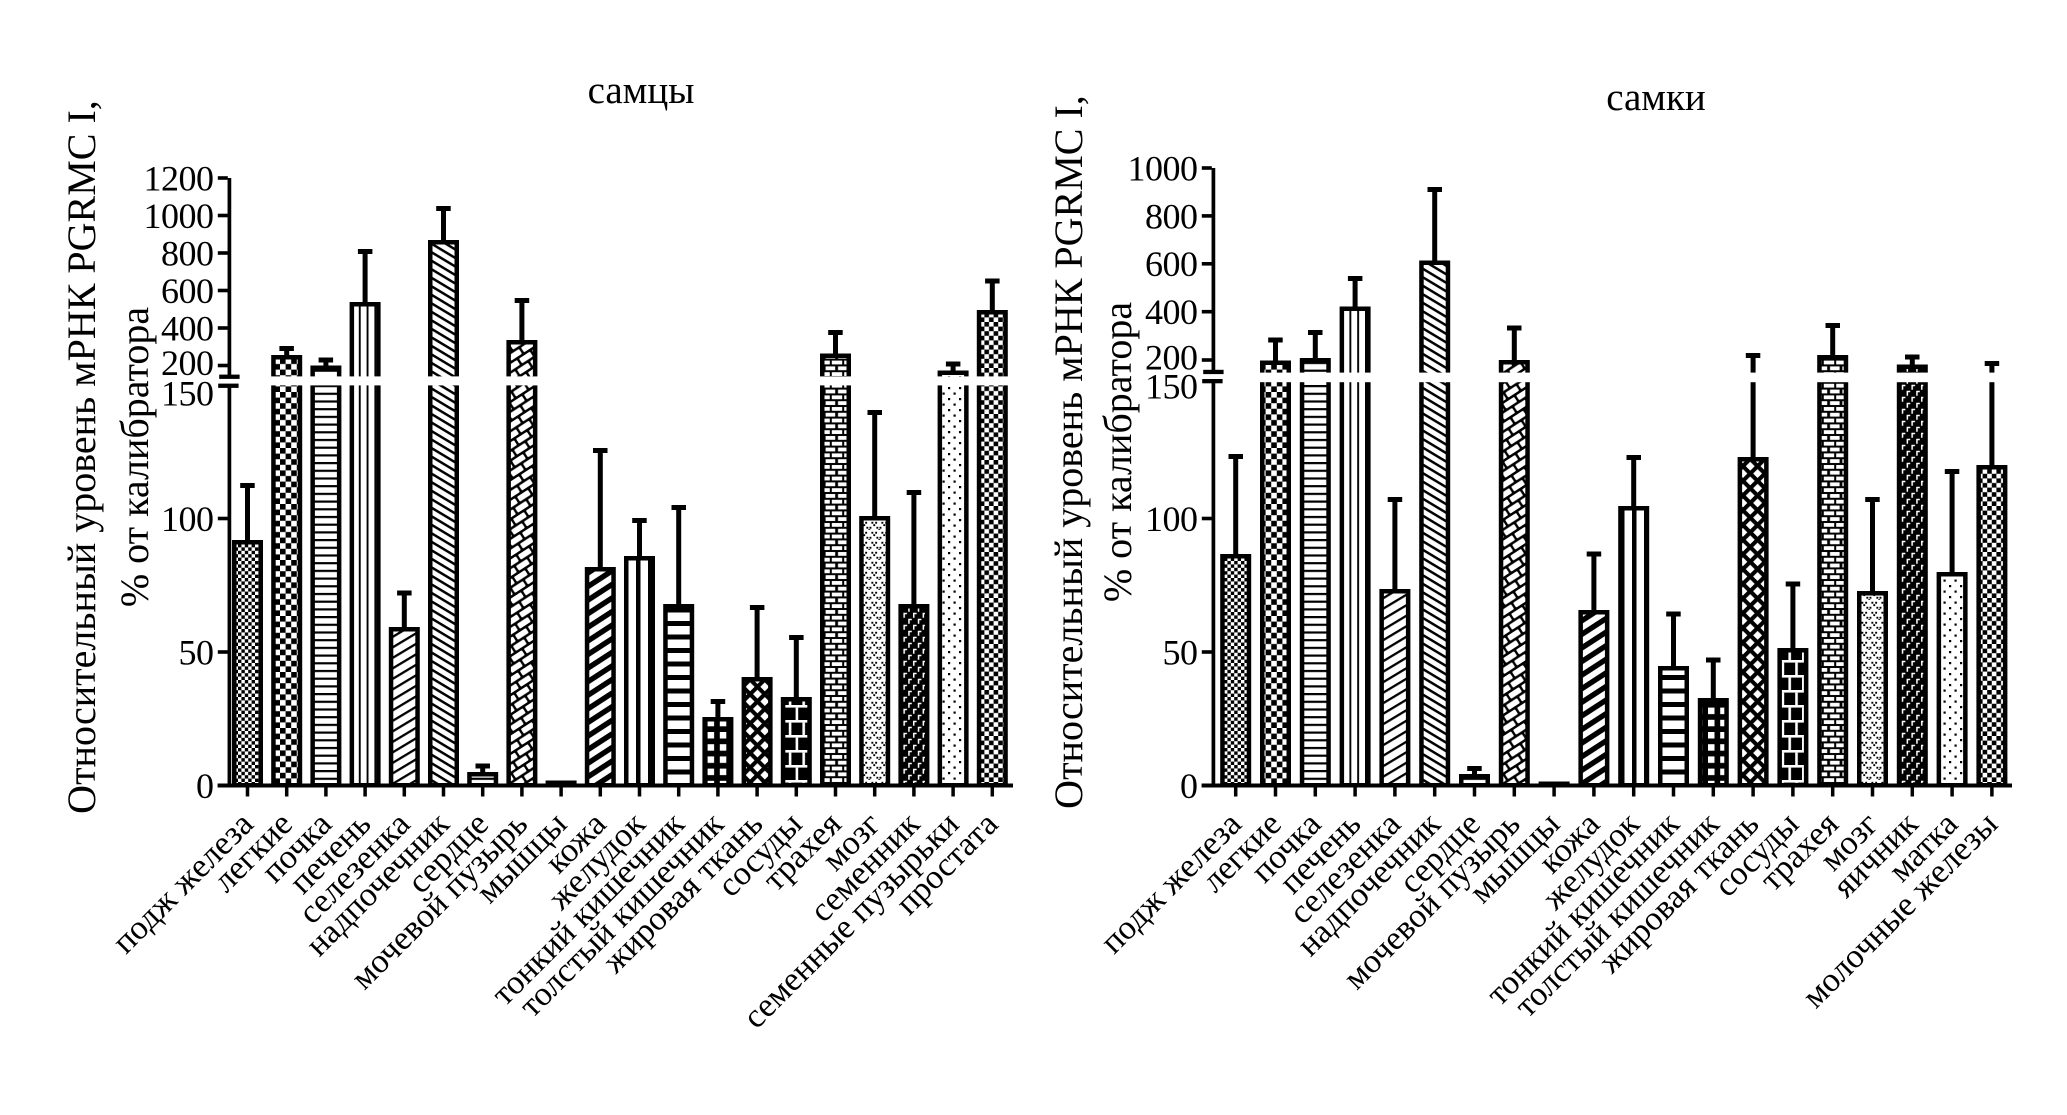 This screenshot has height=1115, width=2067. Describe the element at coordinates (179, 178) in the screenshot. I see `svg-text: 1200` at that location.